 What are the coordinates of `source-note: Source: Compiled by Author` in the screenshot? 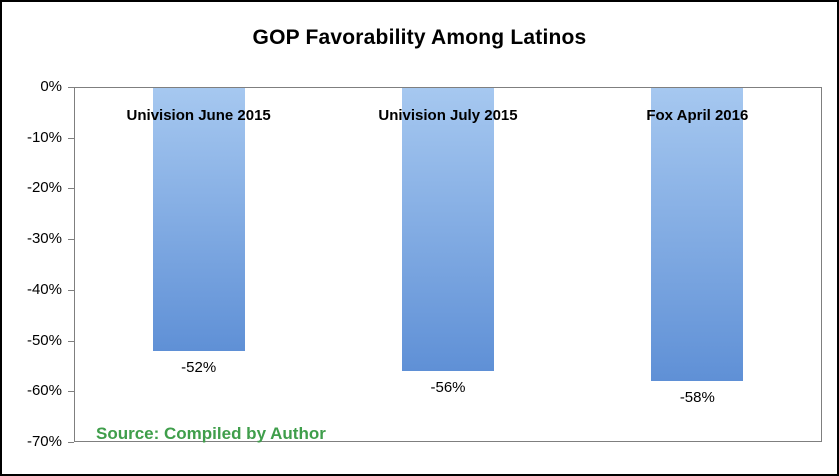 It's located at (211, 433).